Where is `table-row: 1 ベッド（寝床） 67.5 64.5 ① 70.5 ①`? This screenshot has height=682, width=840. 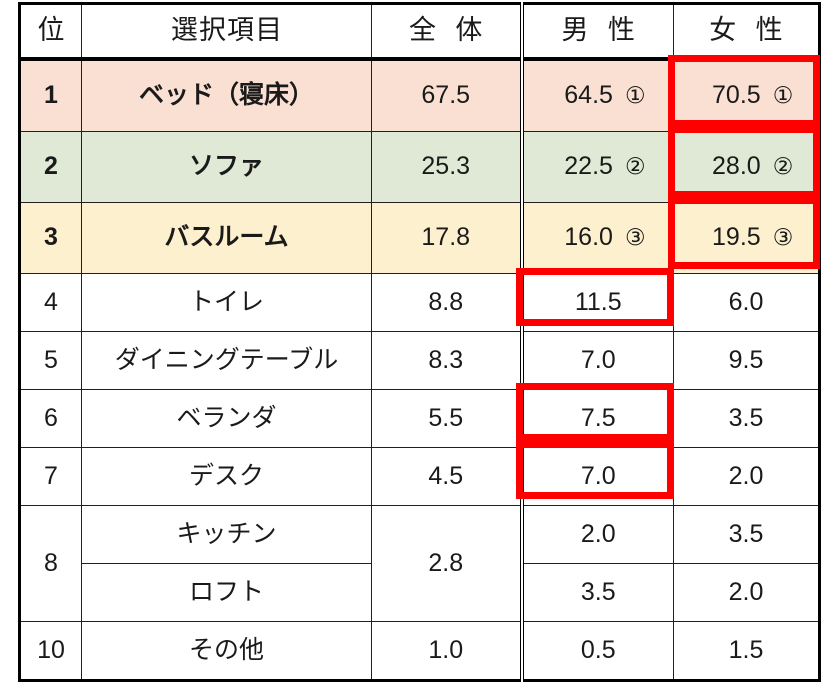
table-row: 1 ベッド（寝床） 67.5 64.5 ① 70.5 ① is located at coordinates (419, 95).